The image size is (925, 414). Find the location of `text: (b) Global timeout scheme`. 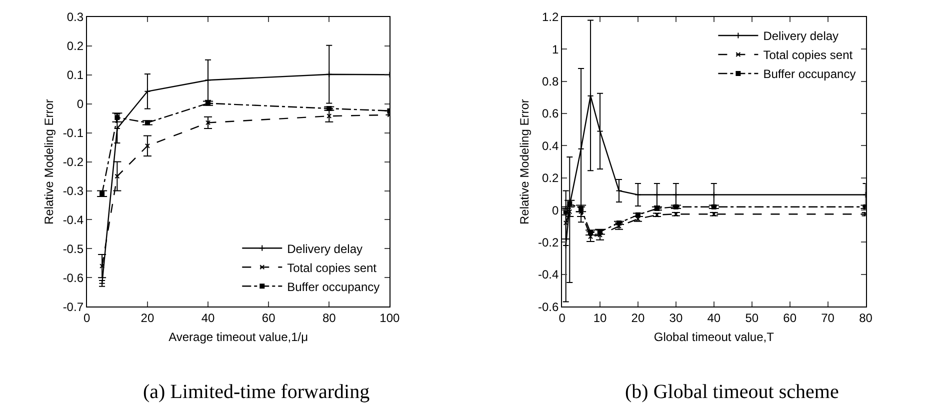

text: (b) Global timeout scheme is located at coordinates (732, 392).